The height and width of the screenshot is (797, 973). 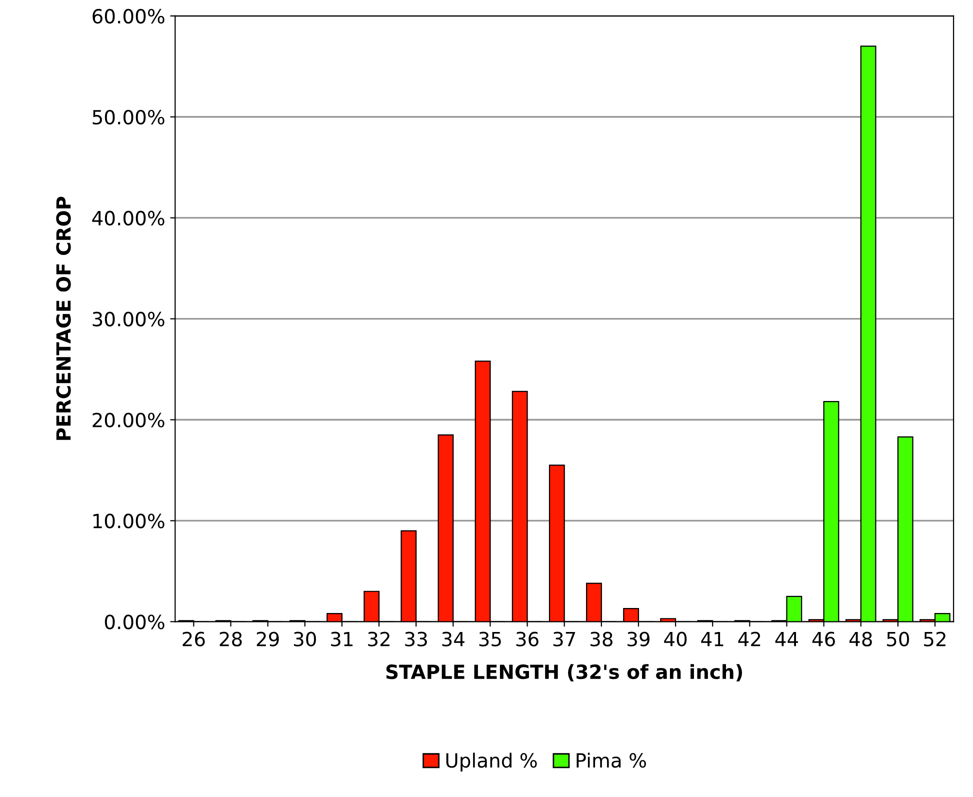 I want to click on x-tick-label: 41, so click(x=712, y=639).